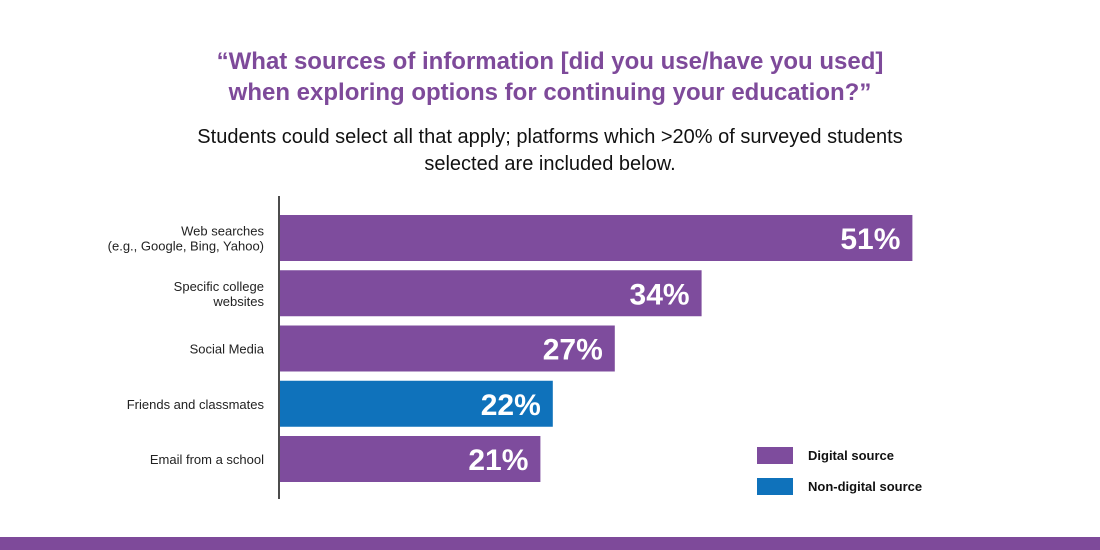 This screenshot has height=550, width=1100. I want to click on category-label-3: Social Media, so click(227, 349).